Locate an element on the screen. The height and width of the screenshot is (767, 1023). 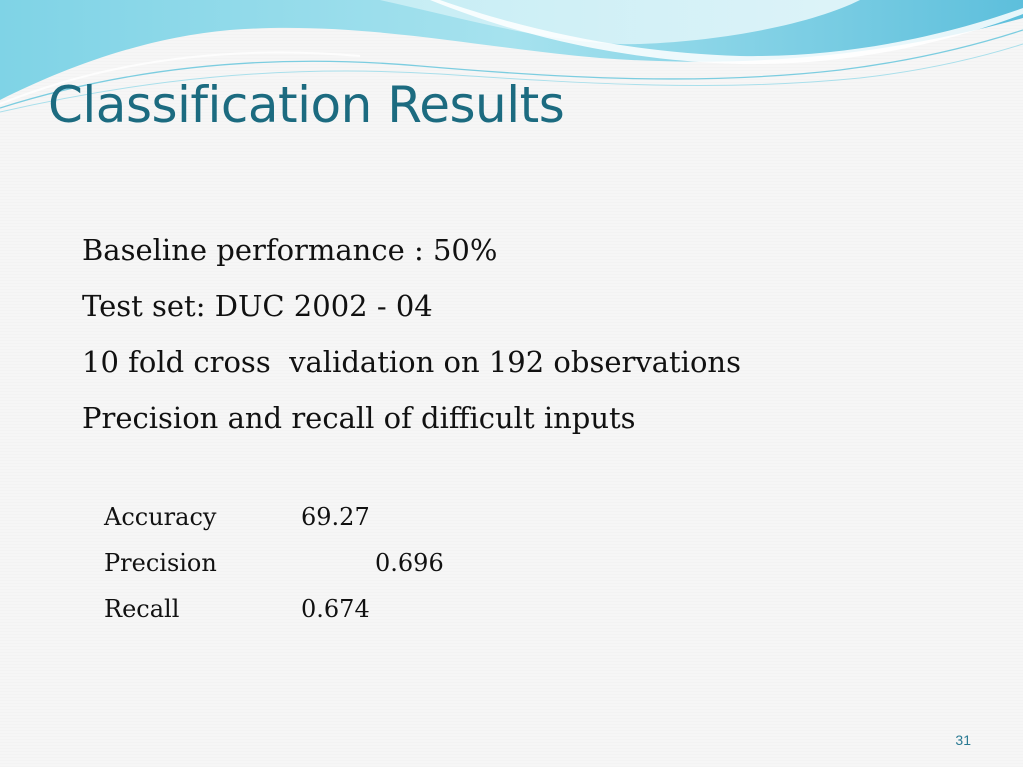
metric-label: Recall is located at coordinates (142, 609).